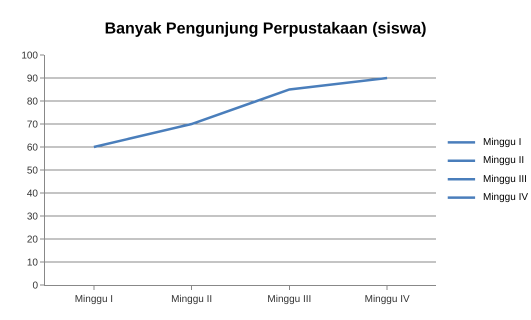 The height and width of the screenshot is (320, 531). I want to click on y-tick-label: 10, so click(32, 263).